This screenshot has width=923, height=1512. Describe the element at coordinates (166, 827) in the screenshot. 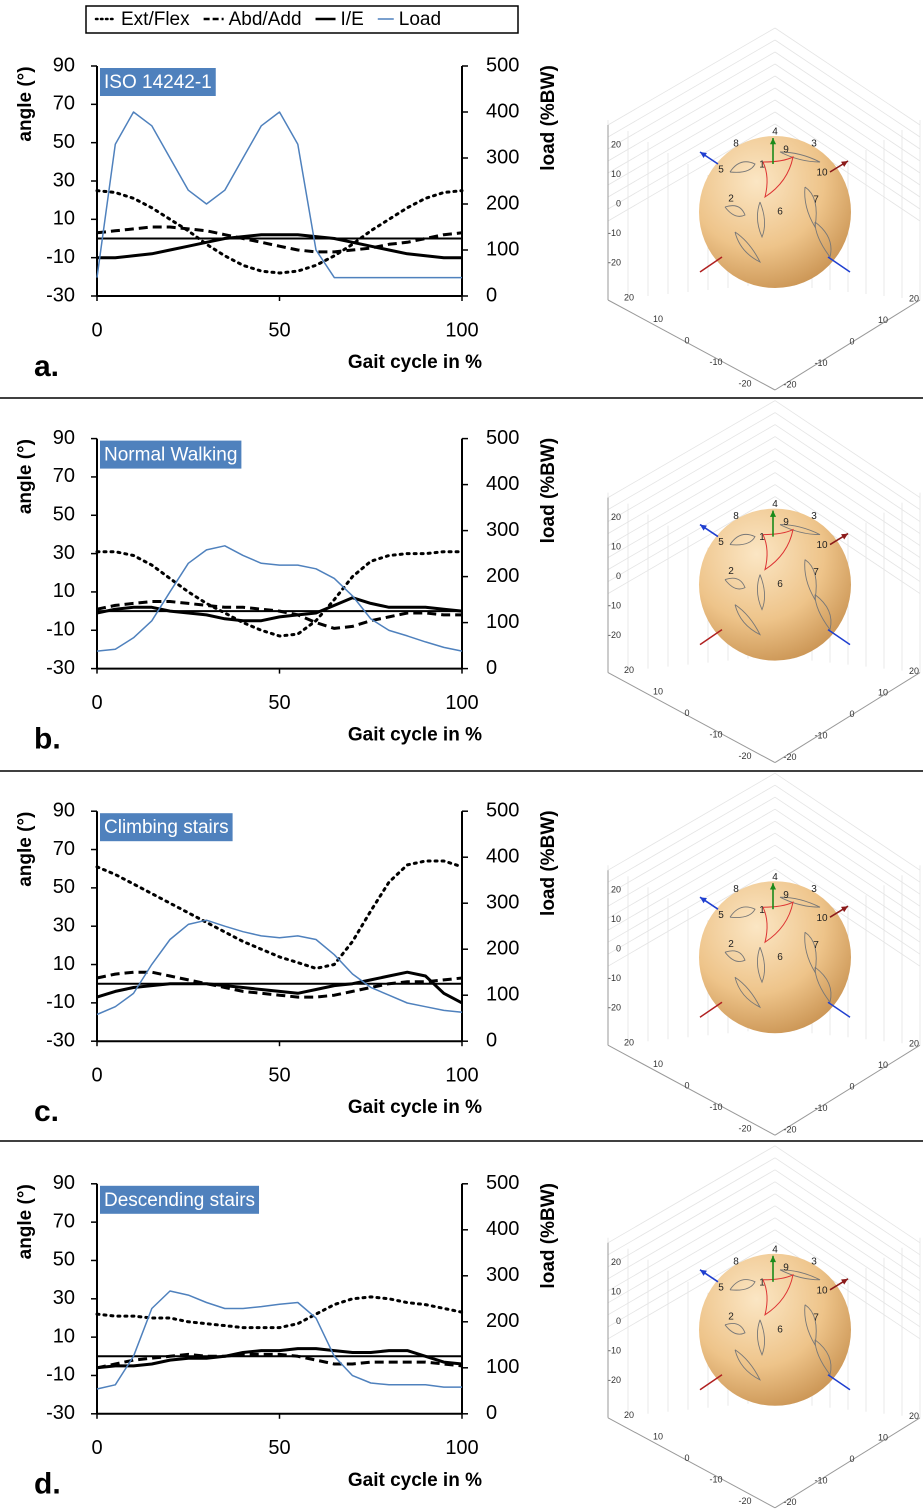

I see `chart-title: Climbing stairs` at that location.